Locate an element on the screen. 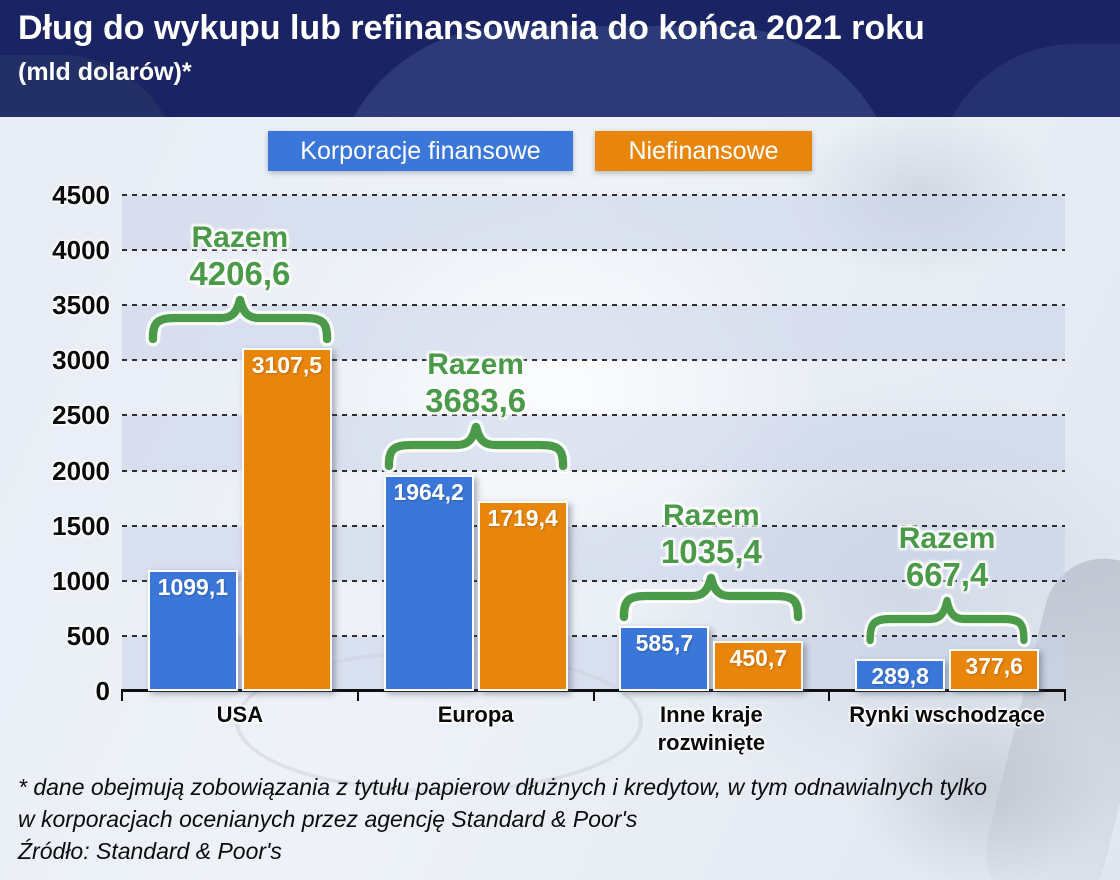 The image size is (1120, 880). total-value: 1035,4 is located at coordinates (711, 552).